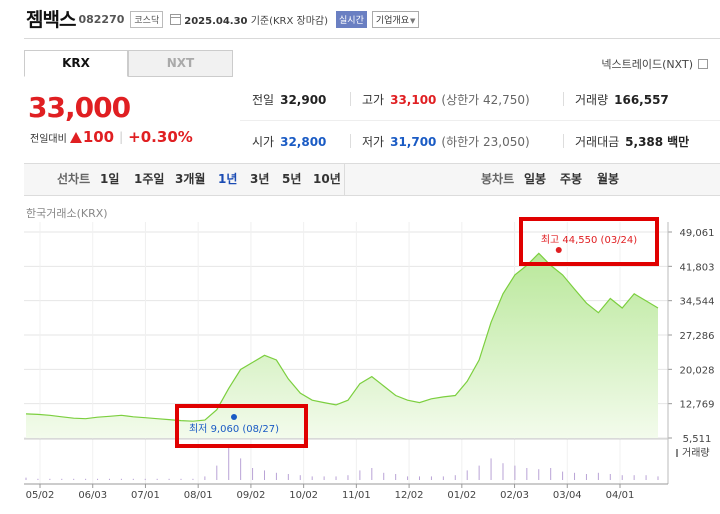  What do you see at coordinates (327, 179) in the screenshot?
I see `period-10y: 10년` at bounding box center [327, 179].